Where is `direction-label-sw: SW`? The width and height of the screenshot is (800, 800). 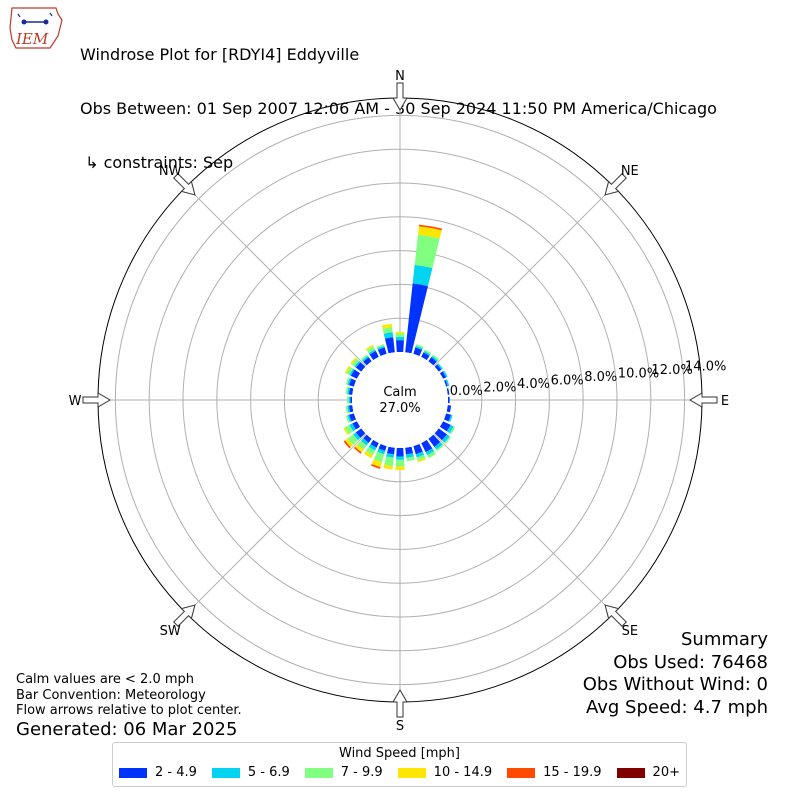
direction-label-sw: SW is located at coordinates (170, 631).